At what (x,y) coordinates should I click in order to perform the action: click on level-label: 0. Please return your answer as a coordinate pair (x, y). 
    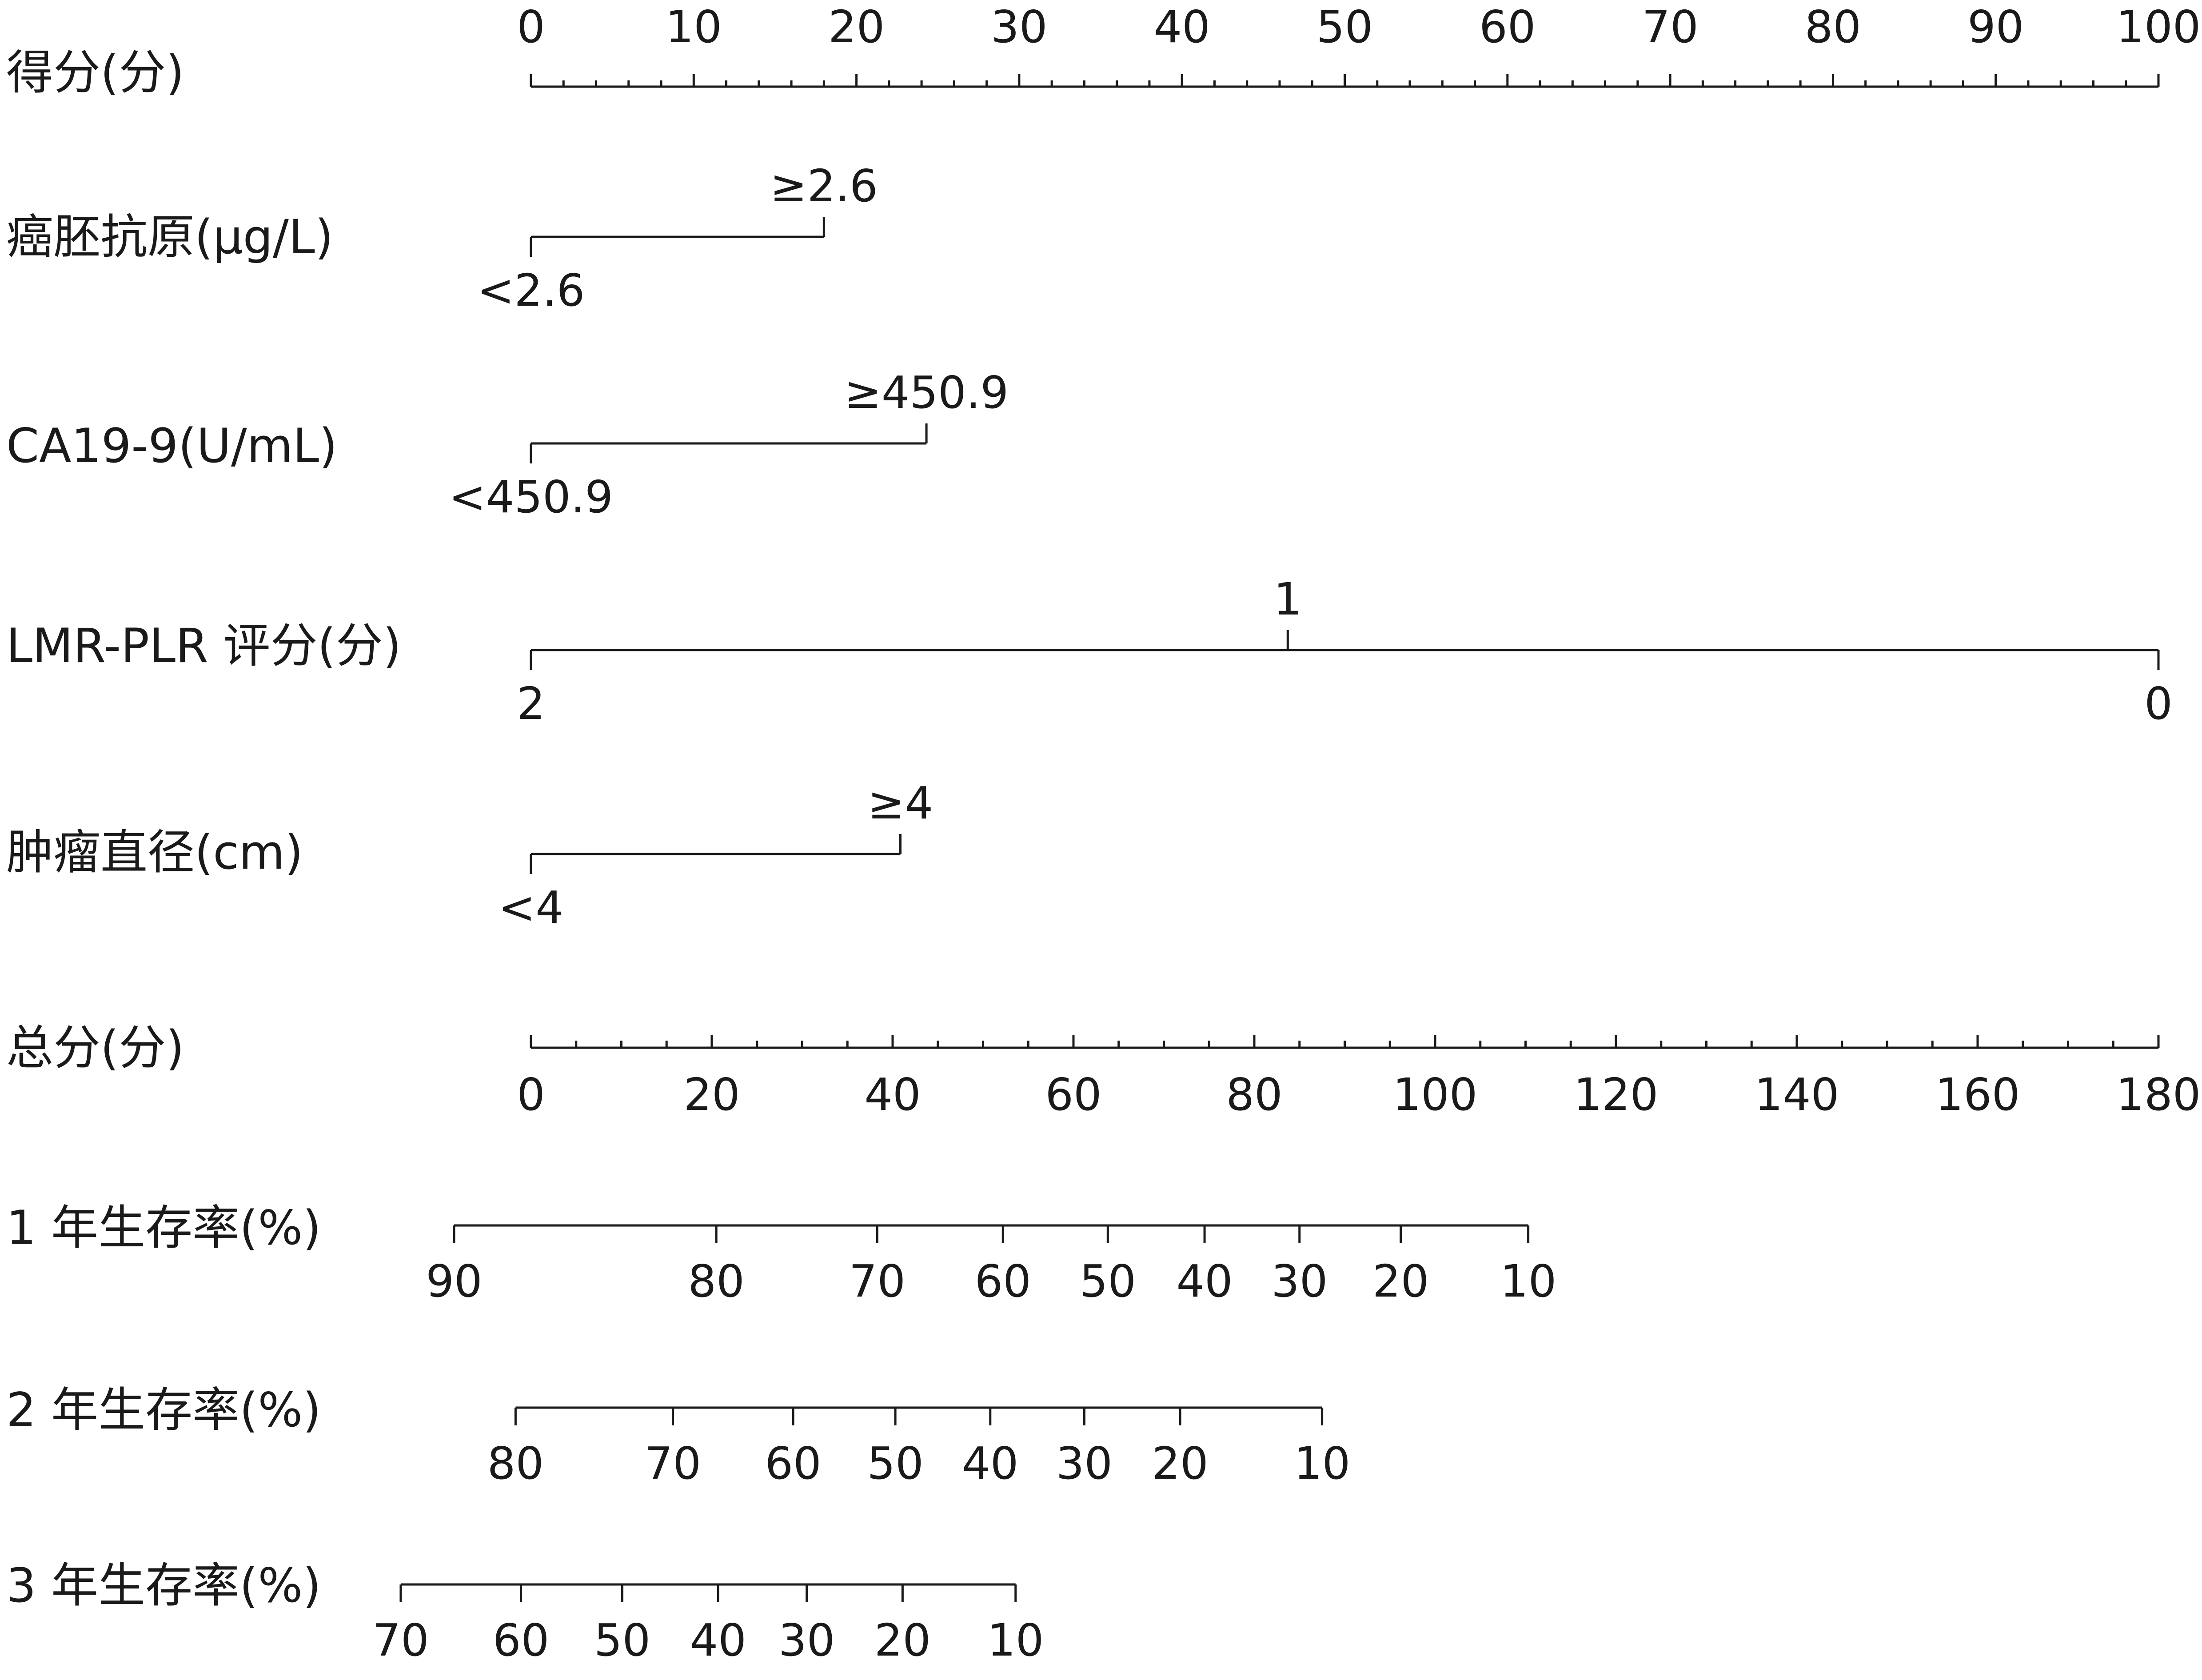
    Looking at the image, I should click on (2158, 704).